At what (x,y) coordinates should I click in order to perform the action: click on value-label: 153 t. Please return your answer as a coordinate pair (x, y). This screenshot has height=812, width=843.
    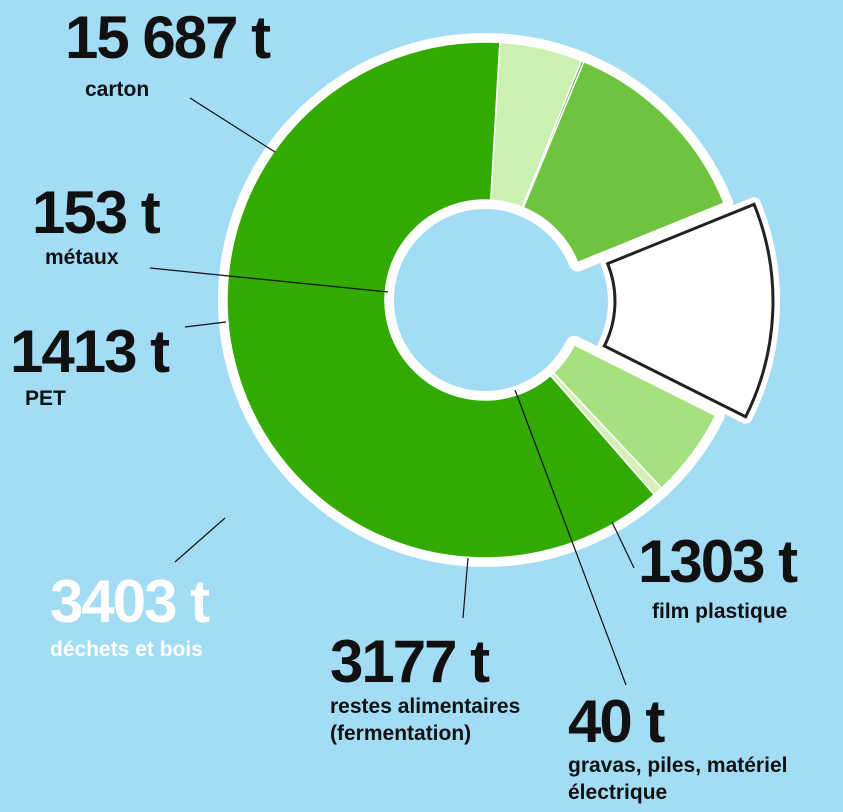
    Looking at the image, I should click on (96, 212).